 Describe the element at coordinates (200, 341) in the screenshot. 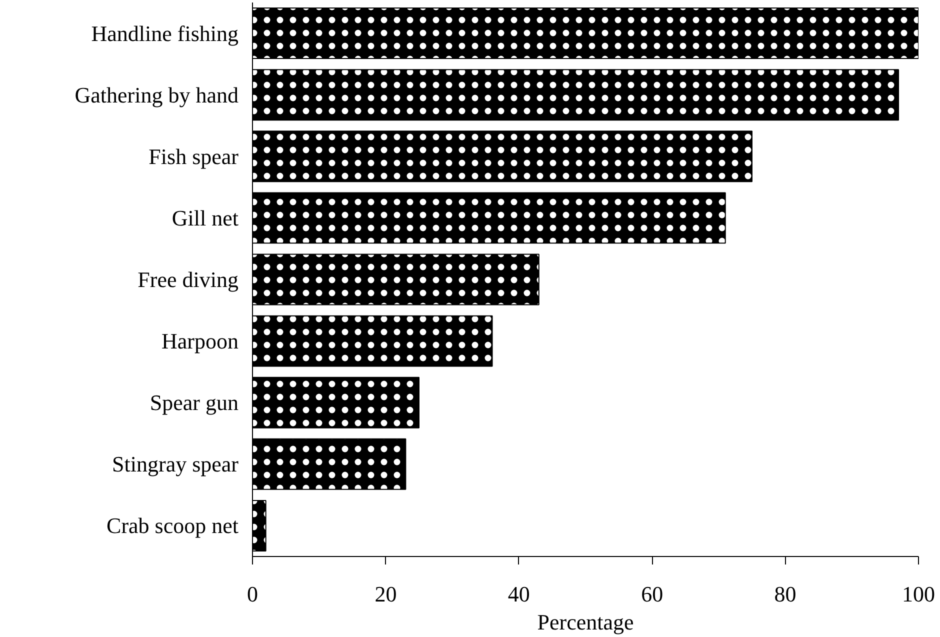

I see `y-tick-label: Harpoon` at that location.